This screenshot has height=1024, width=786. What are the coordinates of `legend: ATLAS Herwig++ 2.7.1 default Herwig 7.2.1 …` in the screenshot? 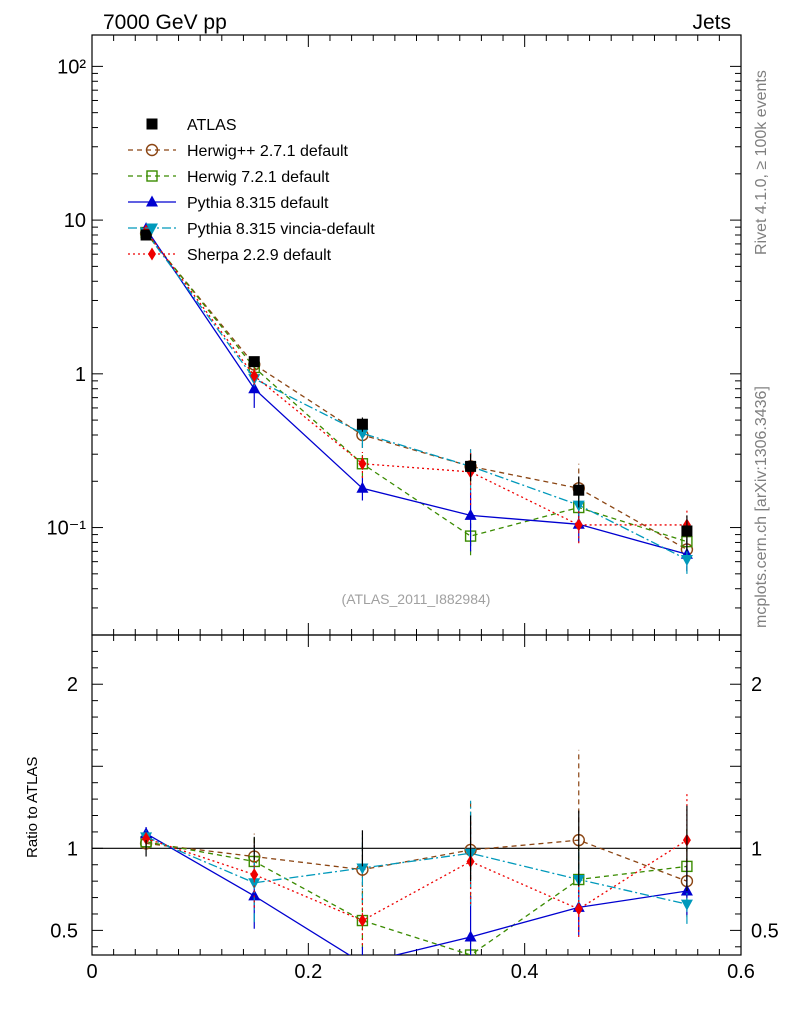 It's located at (251, 190).